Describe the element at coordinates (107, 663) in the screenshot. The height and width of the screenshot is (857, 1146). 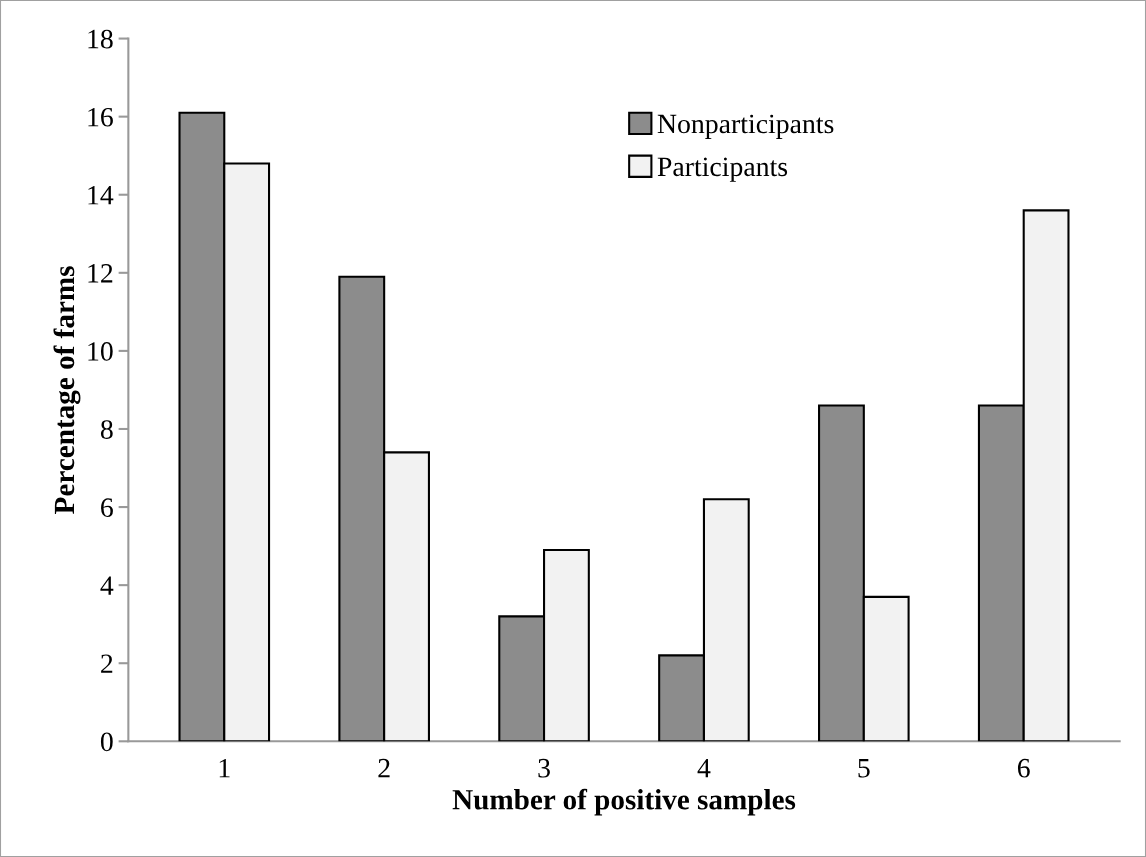
I see `y-tick-label: 2` at that location.